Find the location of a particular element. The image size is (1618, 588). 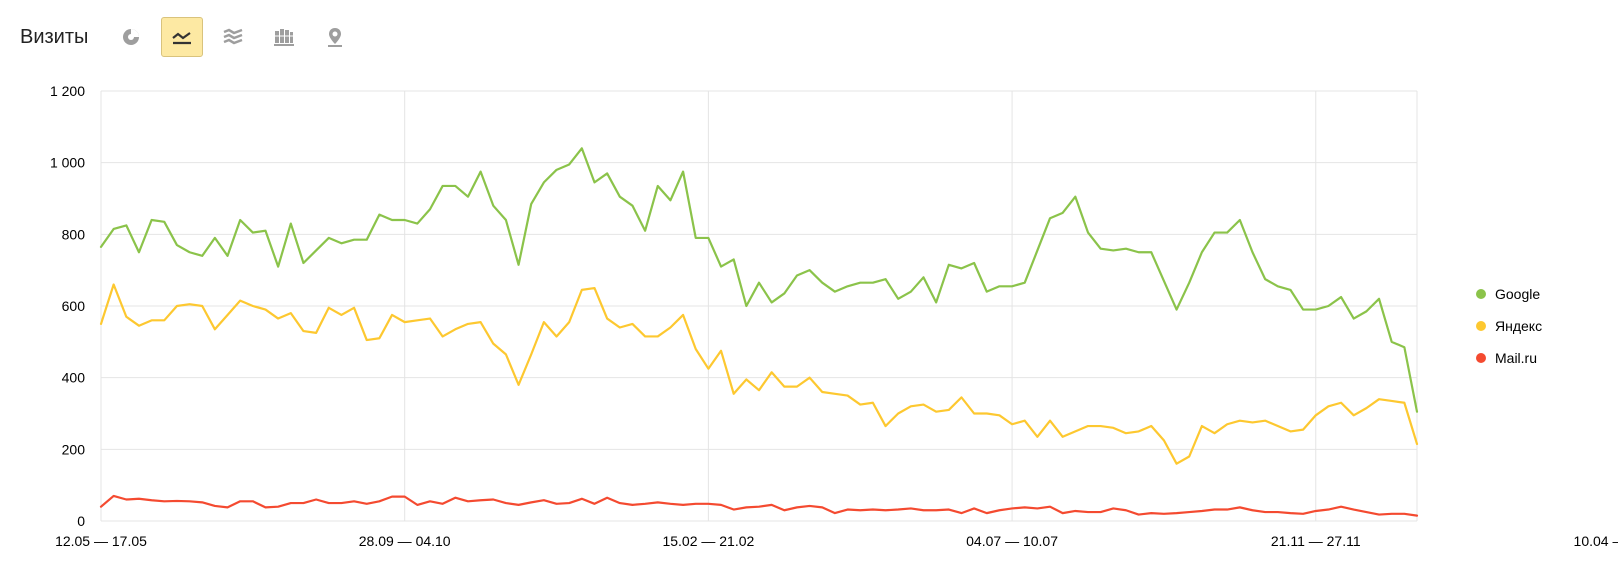

legend-dot-mailru is located at coordinates (1481, 358).